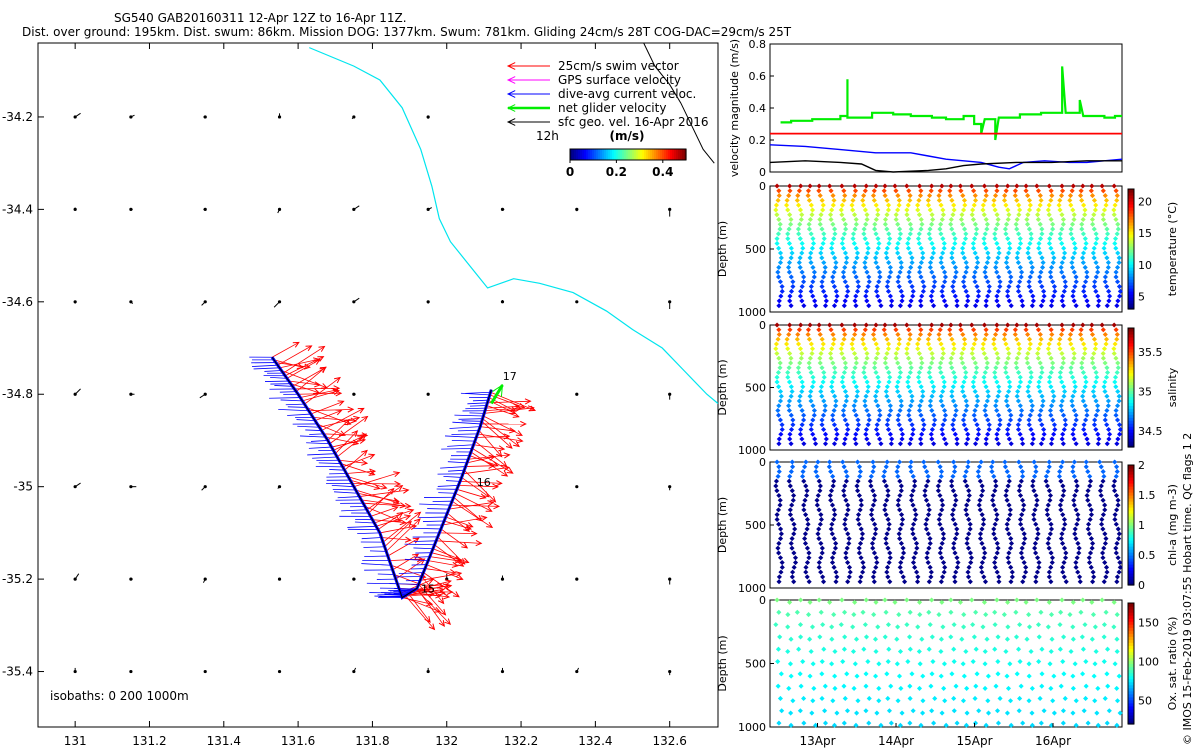  What do you see at coordinates (1147, 555) in the screenshot?
I see `chla-colorbar-tick-label: 0.5` at bounding box center [1147, 555].